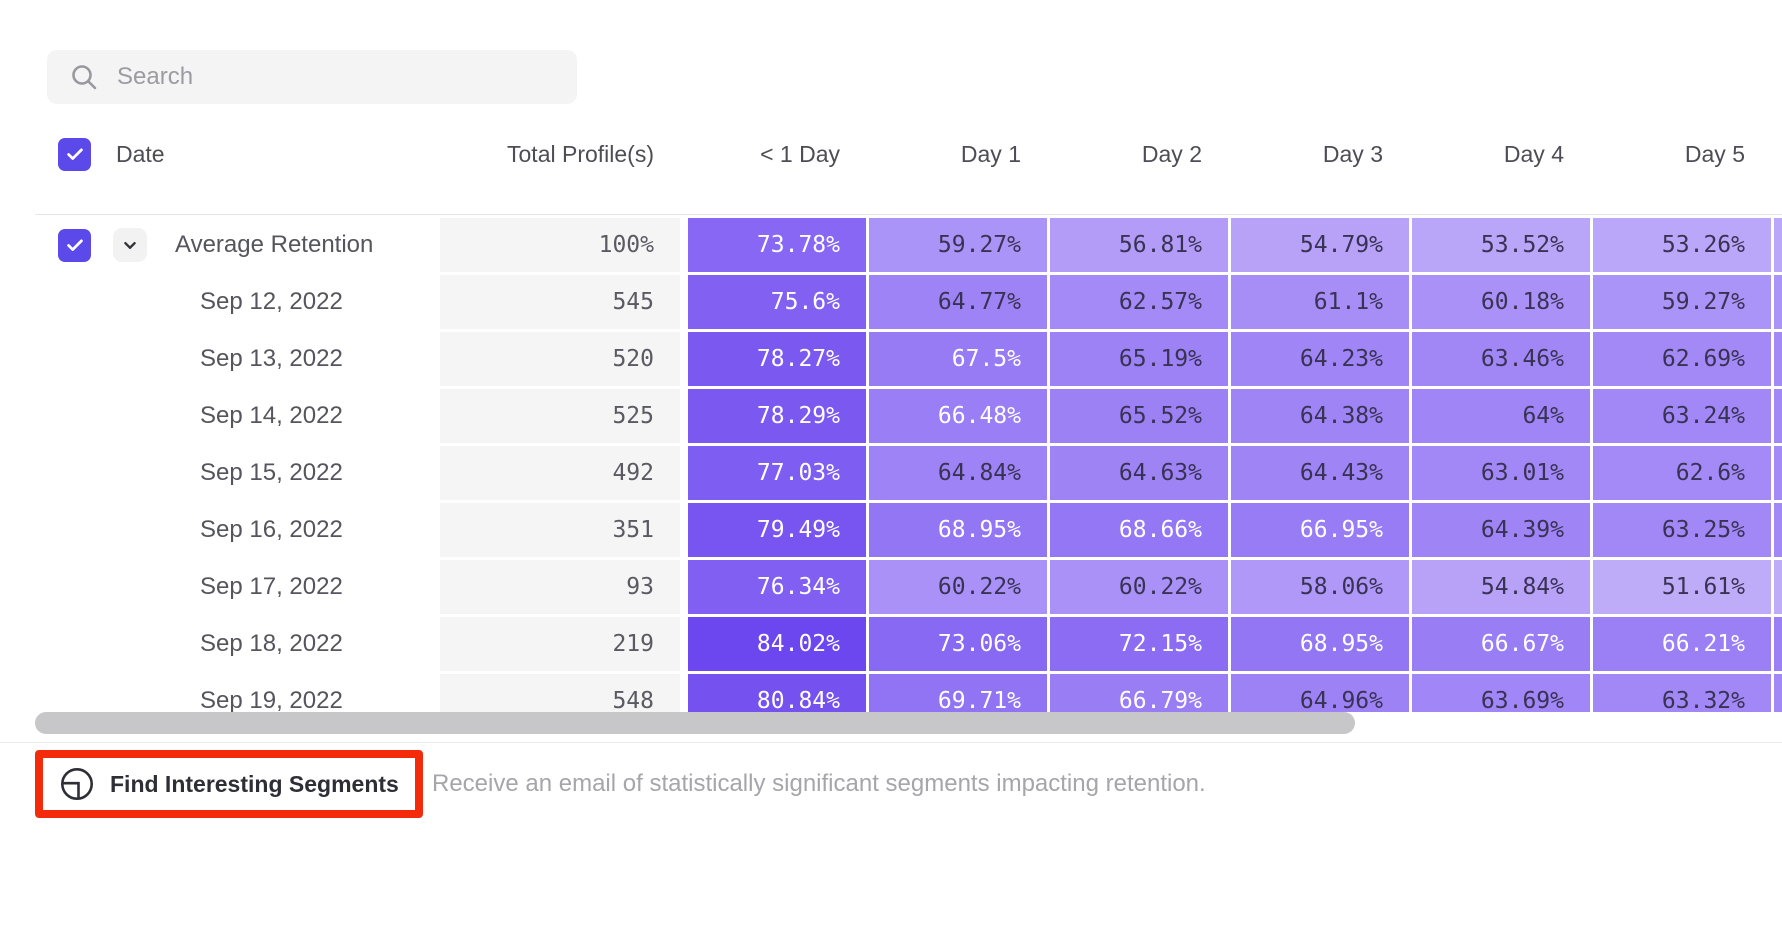 Image resolution: width=1782 pixels, height=930 pixels. Describe the element at coordinates (235, 302) in the screenshot. I see `row-label-cell: Sep 12, 2022` at that location.